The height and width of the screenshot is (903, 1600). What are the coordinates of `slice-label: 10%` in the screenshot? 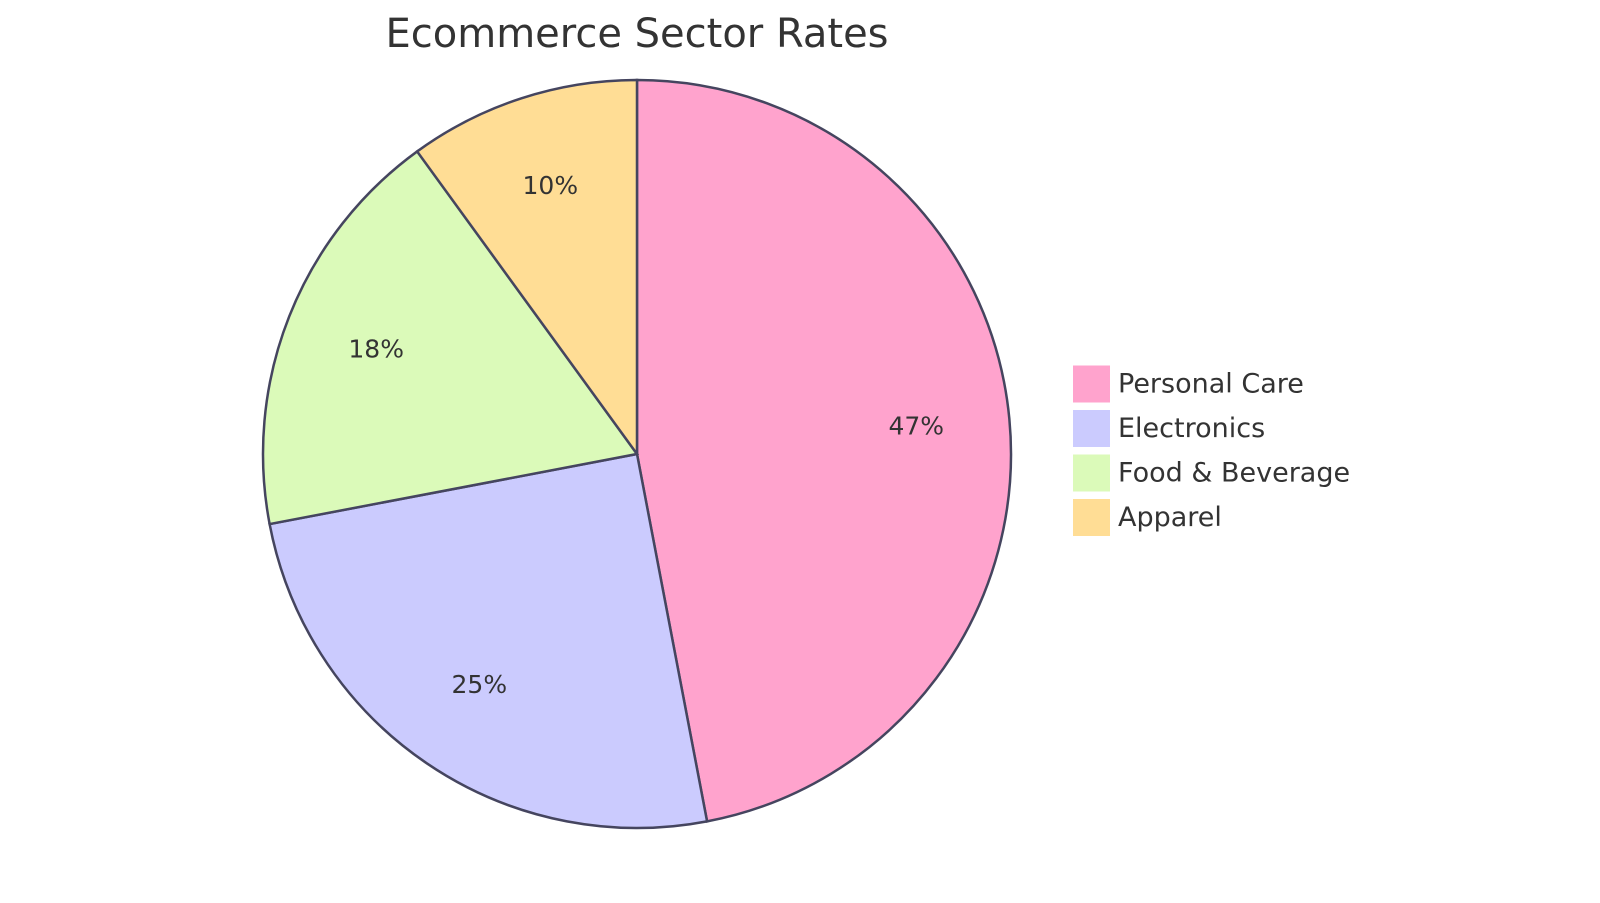 It's located at (551, 185).